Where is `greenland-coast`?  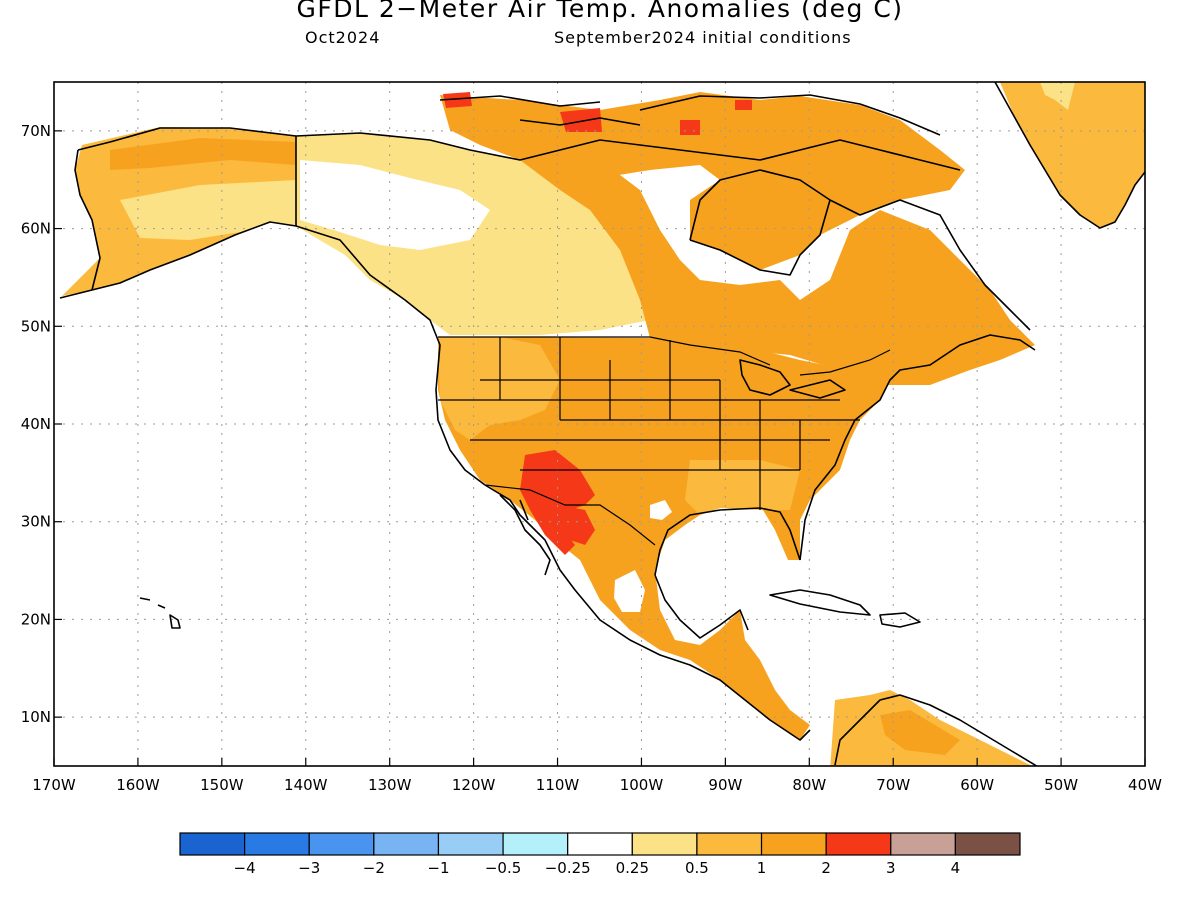 greenland-coast is located at coordinates (1069, 155).